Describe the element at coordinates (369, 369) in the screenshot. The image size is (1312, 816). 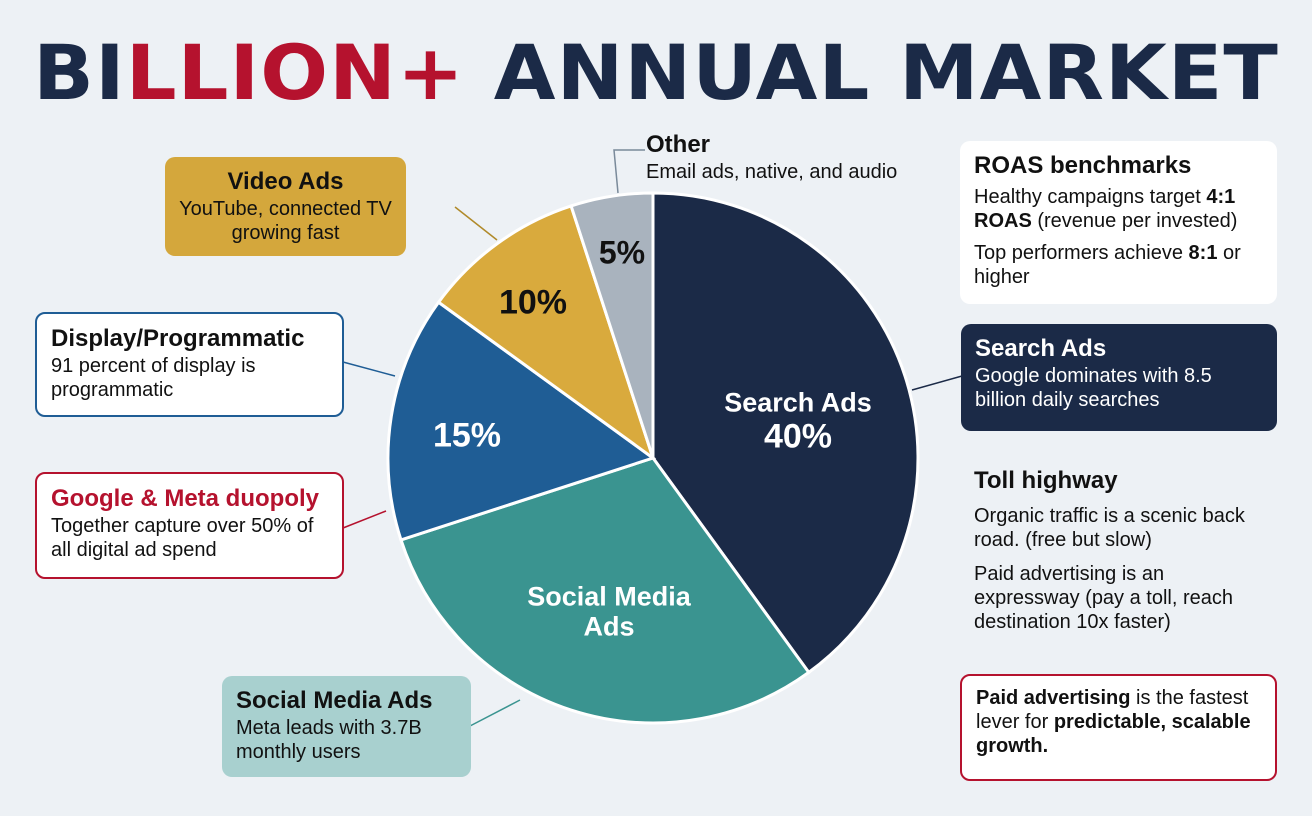
I see `leader-display` at that location.